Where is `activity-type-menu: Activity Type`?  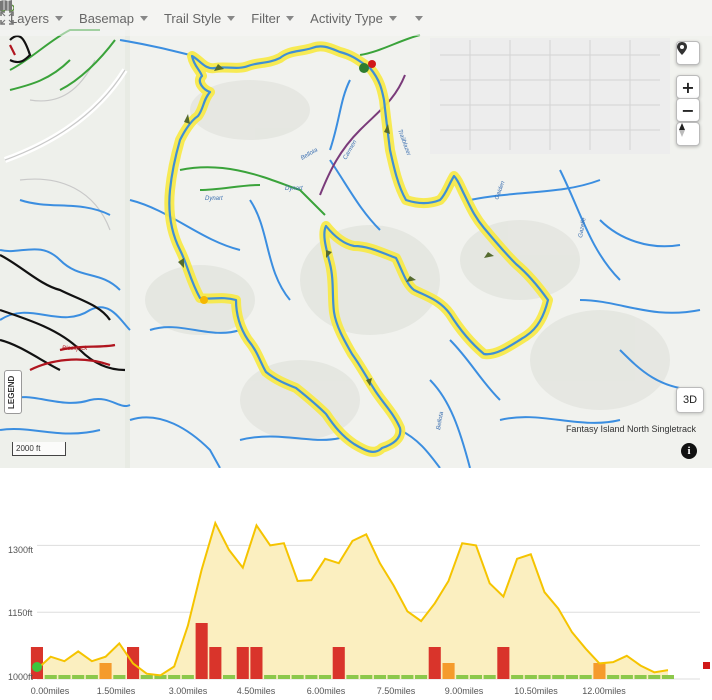 activity-type-menu: Activity Type is located at coordinates (198, 14).